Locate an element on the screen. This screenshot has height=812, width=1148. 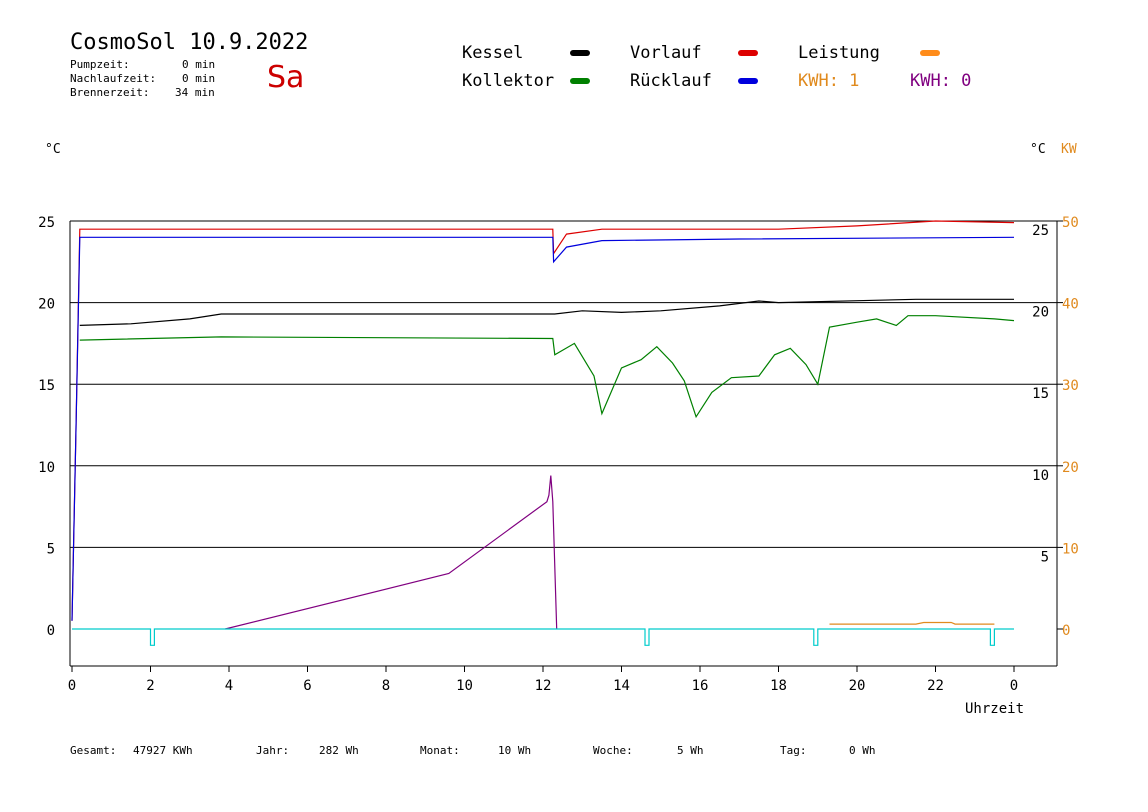
legend-leistung-swatch is located at coordinates (930, 53).